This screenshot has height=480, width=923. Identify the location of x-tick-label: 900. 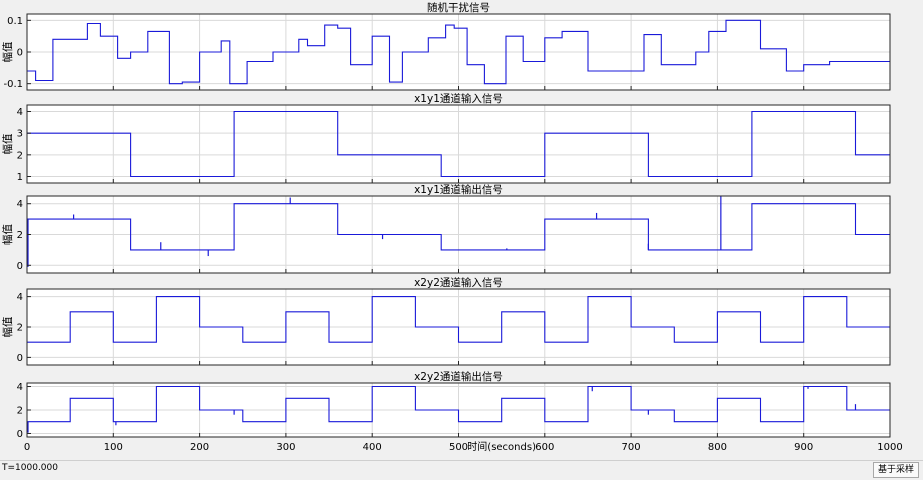
(803, 447).